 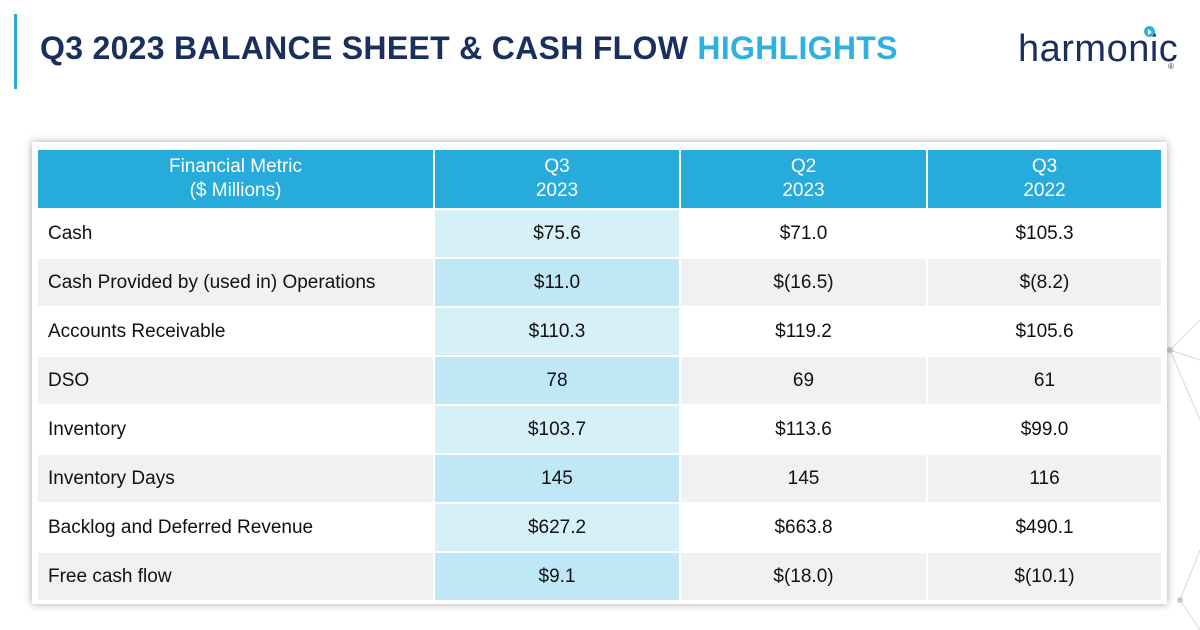 What do you see at coordinates (1044, 429) in the screenshot?
I see `value-q3-2022: $99.0` at bounding box center [1044, 429].